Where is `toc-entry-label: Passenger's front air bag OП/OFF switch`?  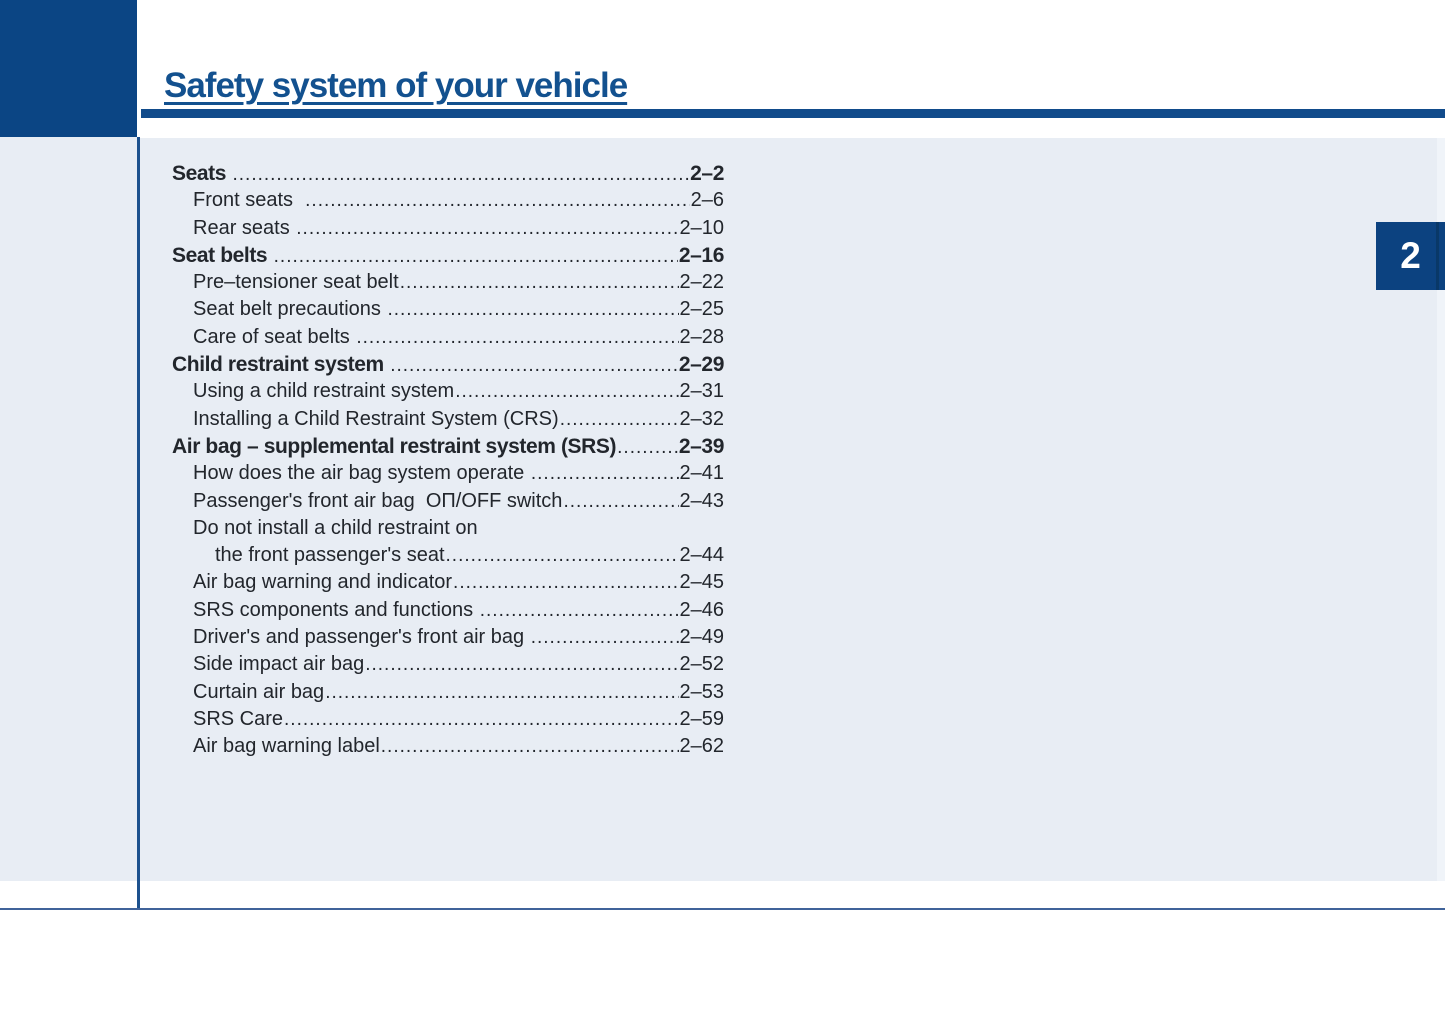 toc-entry-label: Passenger's front air bag OП/OFF switch is located at coordinates (378, 500).